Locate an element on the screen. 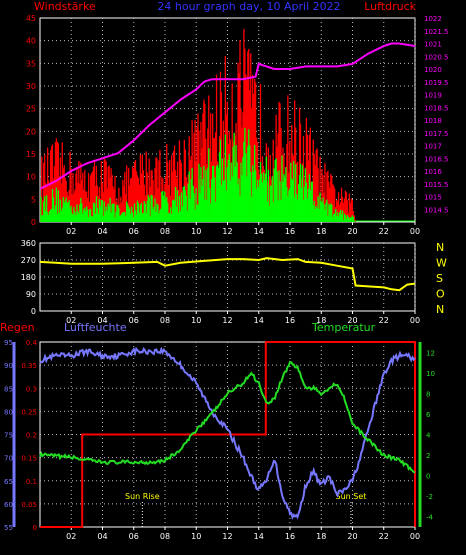 This screenshot has width=466, height=555. humidity-y-tick-label: 95 is located at coordinates (8, 343).